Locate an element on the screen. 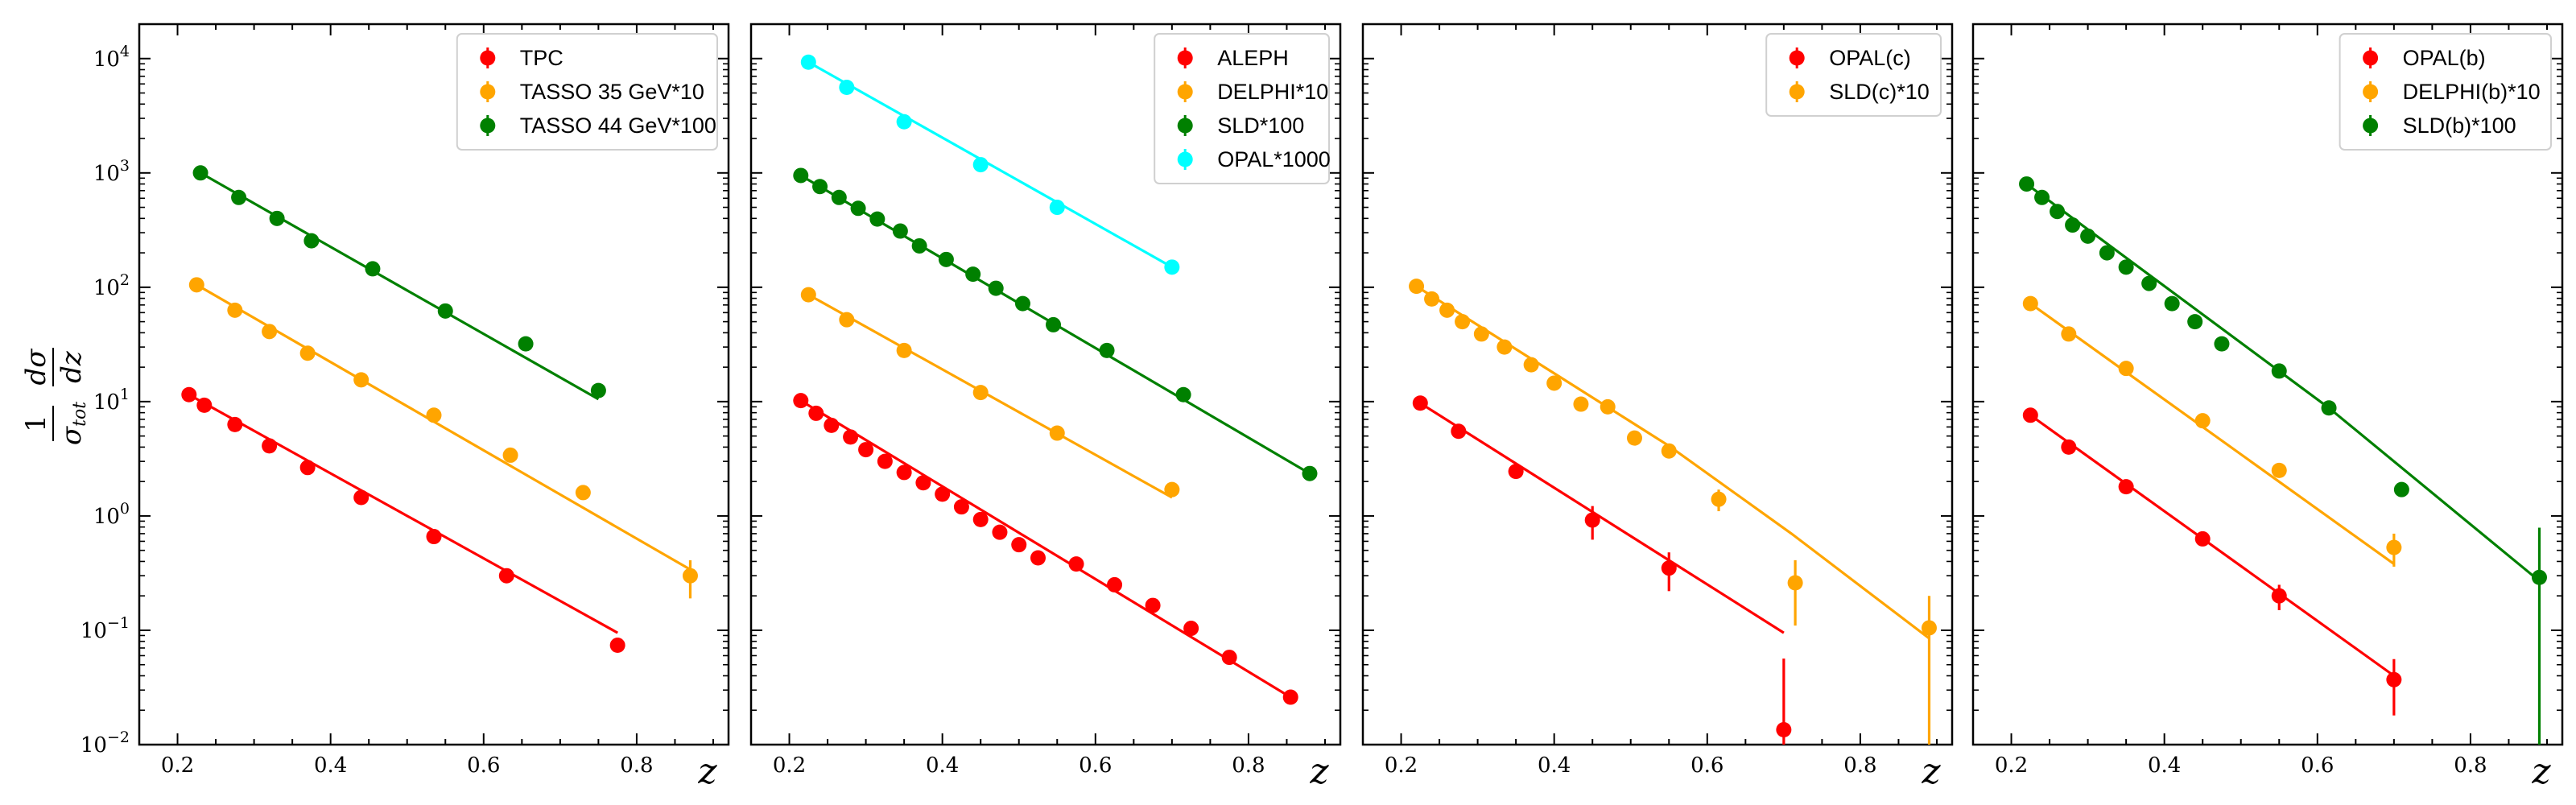 This screenshot has width=2576, height=805. ylabel-denominator: σtot is located at coordinates (73, 423).